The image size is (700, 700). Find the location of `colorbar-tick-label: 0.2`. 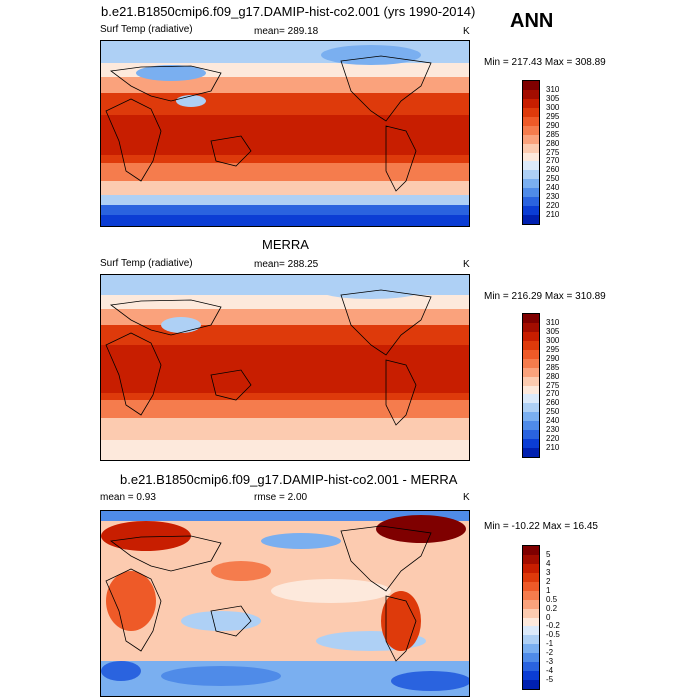

colorbar-tick-label: 0.2 is located at coordinates (552, 608).